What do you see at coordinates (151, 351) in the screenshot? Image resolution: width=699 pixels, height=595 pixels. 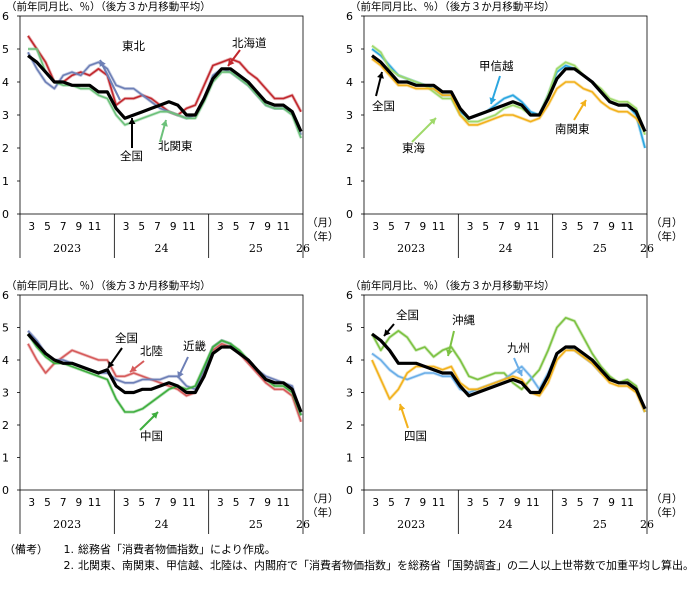 I see `series-label: 北陸` at bounding box center [151, 351].